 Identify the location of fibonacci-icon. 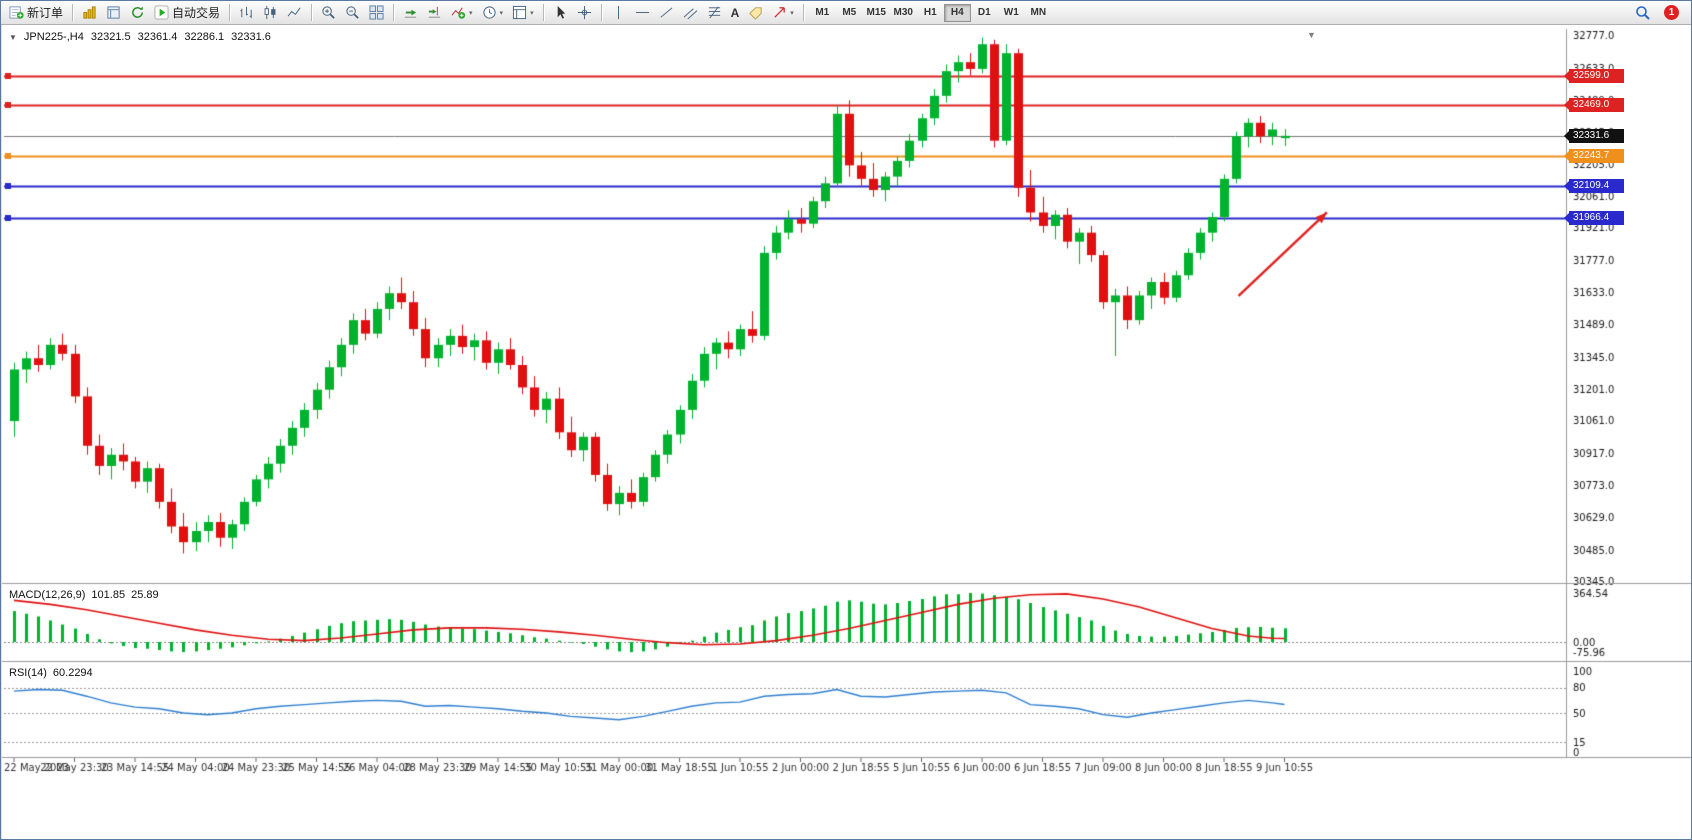
(714, 12).